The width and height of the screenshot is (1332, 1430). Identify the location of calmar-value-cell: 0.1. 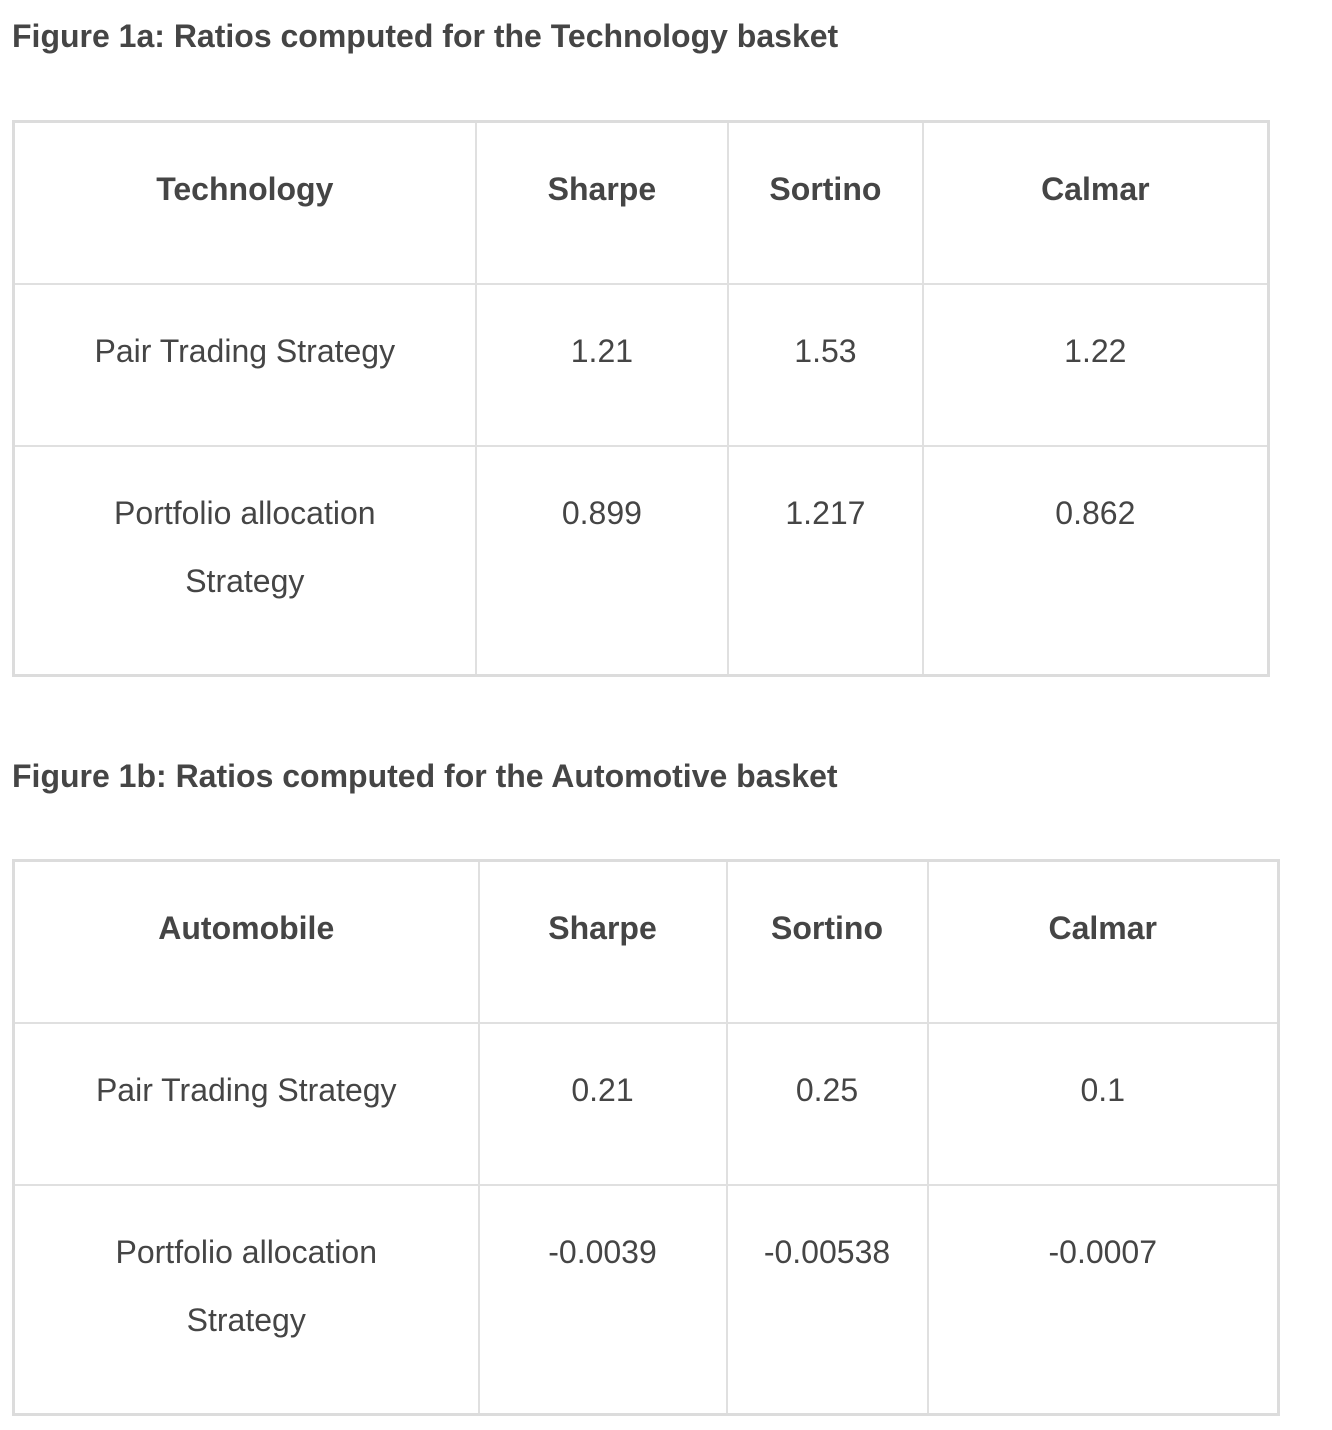
(1103, 1103).